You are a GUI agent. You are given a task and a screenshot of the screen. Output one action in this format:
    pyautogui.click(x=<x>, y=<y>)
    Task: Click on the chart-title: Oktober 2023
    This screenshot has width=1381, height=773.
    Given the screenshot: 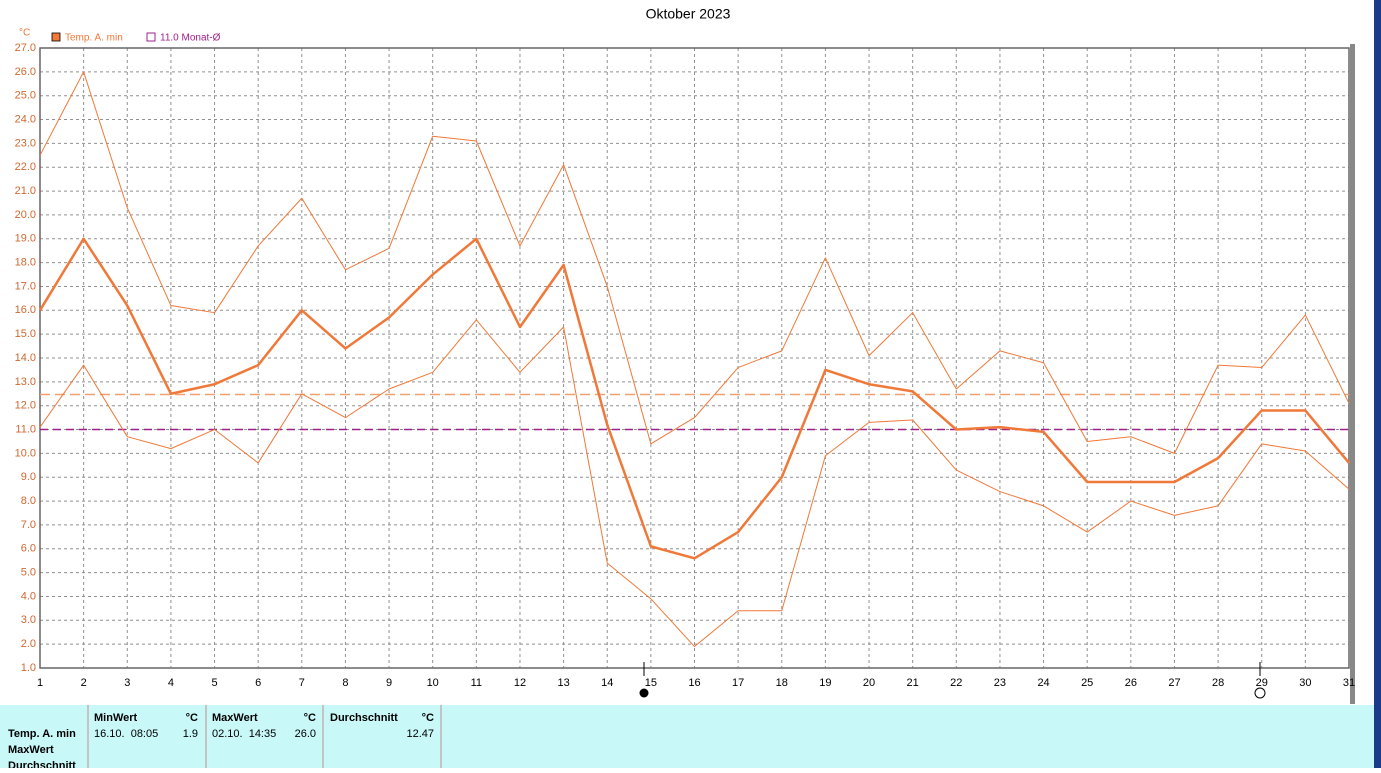 What is the action you would take?
    pyautogui.click(x=688, y=14)
    